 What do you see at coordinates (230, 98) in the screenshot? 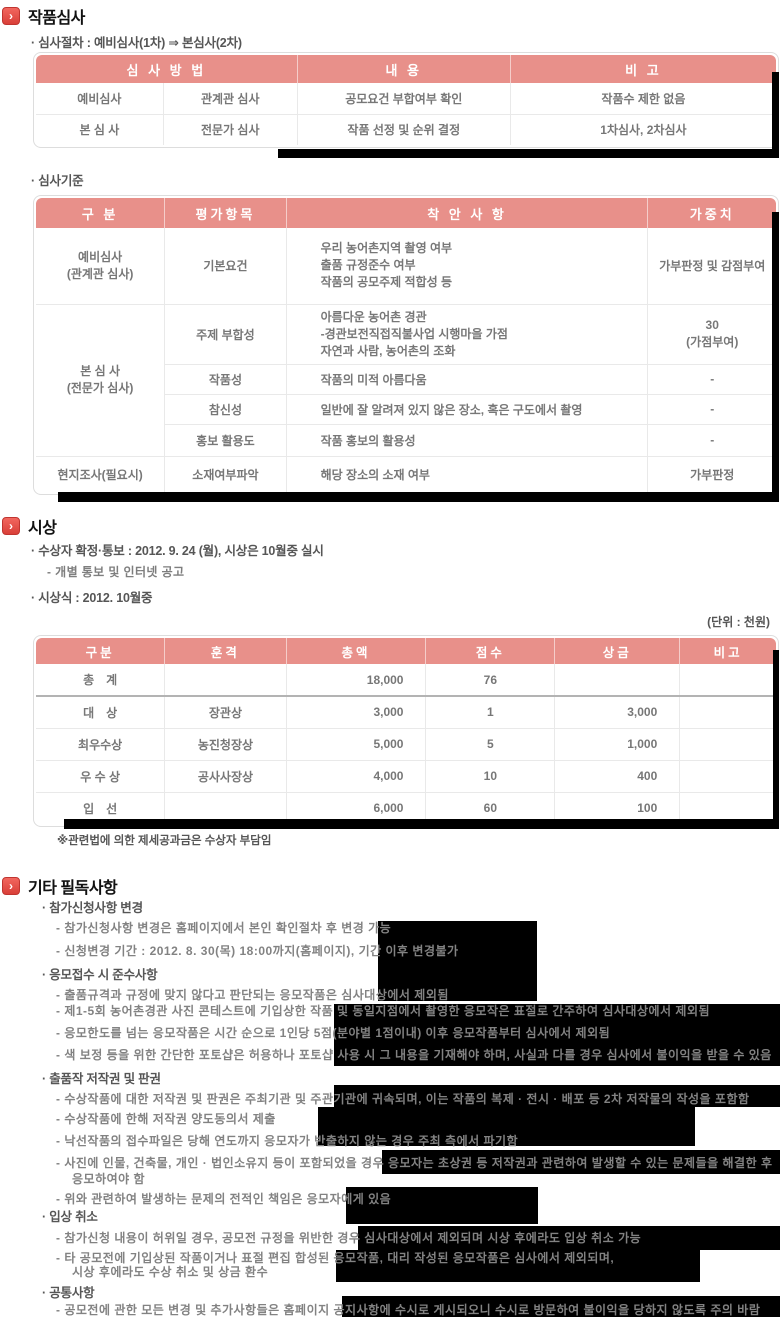
I see `cell: 관계관 심사` at bounding box center [230, 98].